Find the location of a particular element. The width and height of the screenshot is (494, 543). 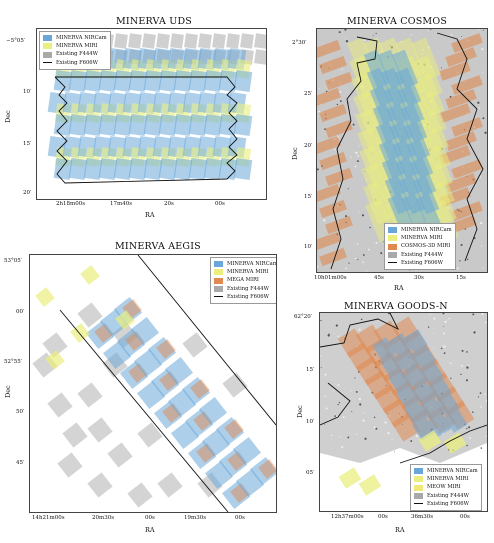

goodsn-y-tick: 62°20′ is located at coordinates (303, 317).